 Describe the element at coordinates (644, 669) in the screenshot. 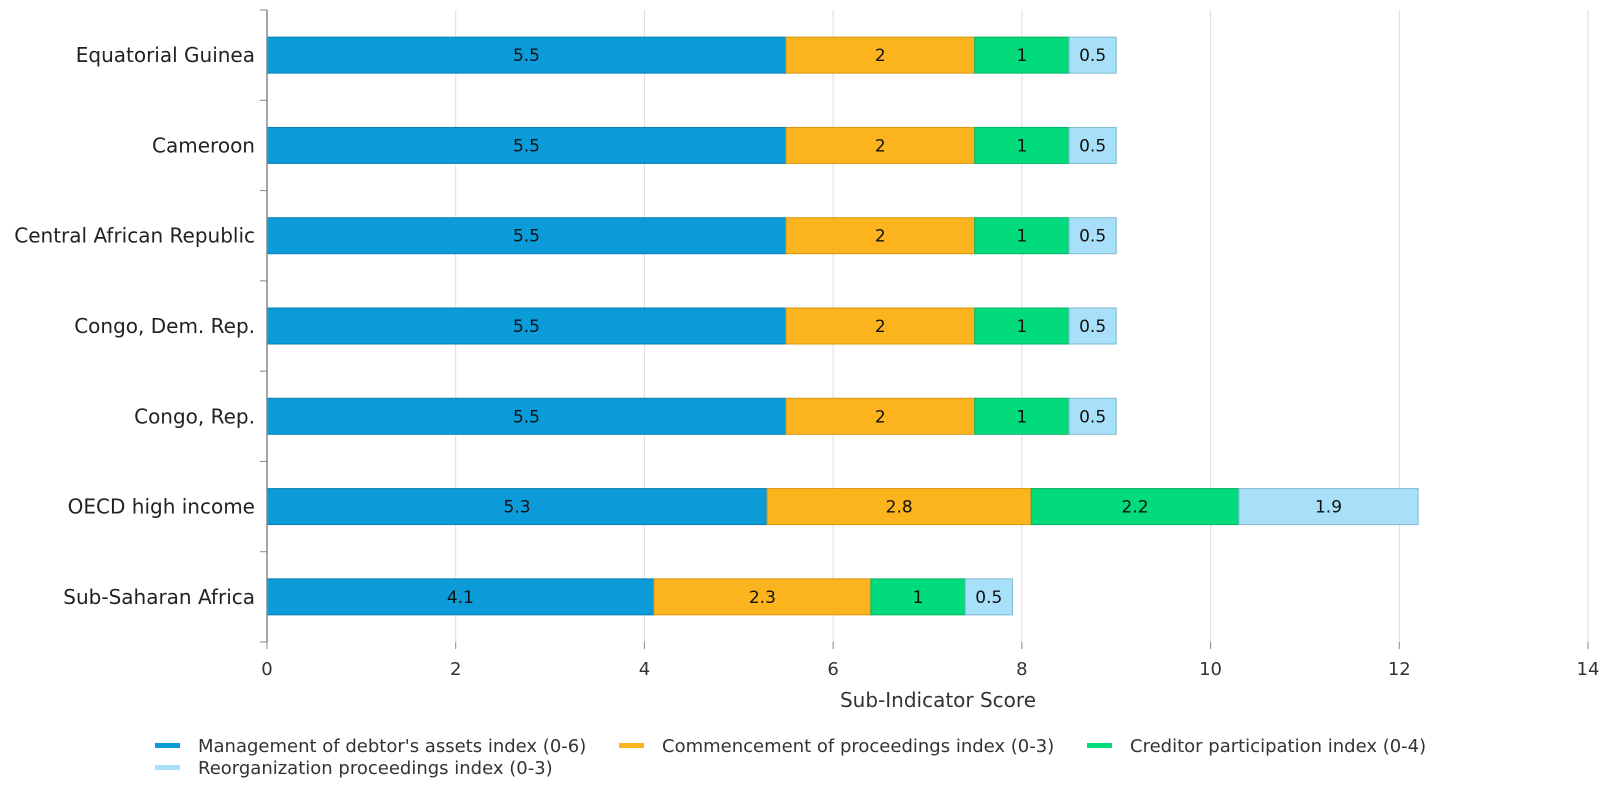

I see `x-tick-label: 4` at that location.